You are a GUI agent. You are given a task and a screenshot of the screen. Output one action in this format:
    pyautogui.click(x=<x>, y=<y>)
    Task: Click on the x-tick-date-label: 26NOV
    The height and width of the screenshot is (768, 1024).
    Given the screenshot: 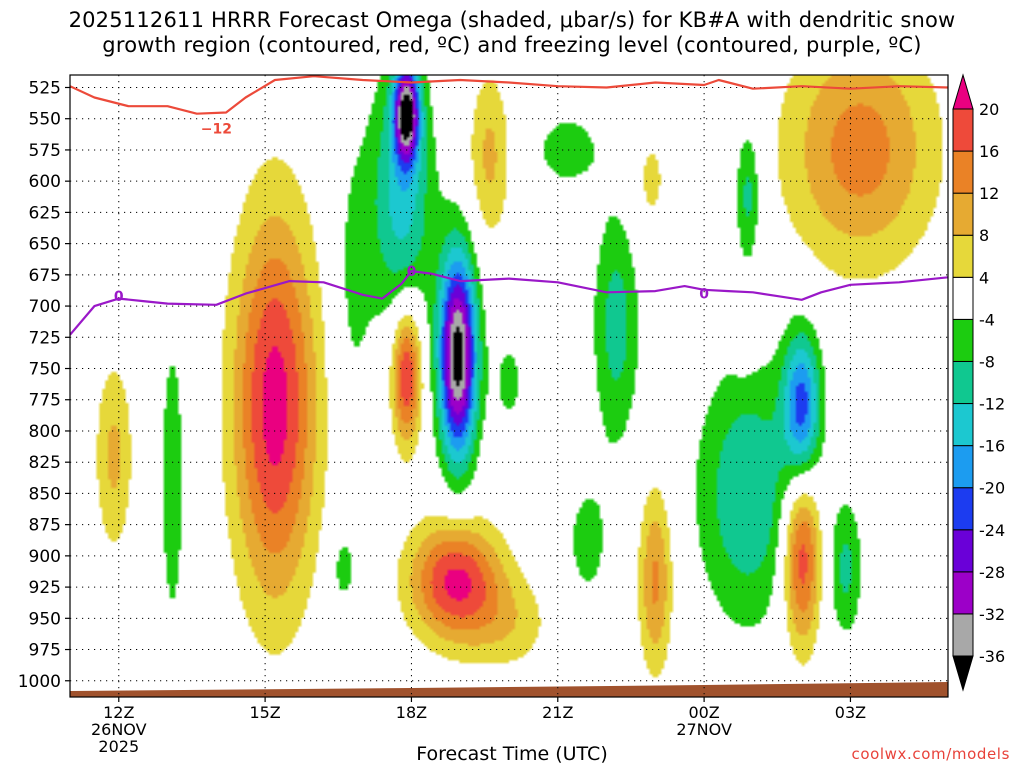 What is the action you would take?
    pyautogui.click(x=119, y=729)
    